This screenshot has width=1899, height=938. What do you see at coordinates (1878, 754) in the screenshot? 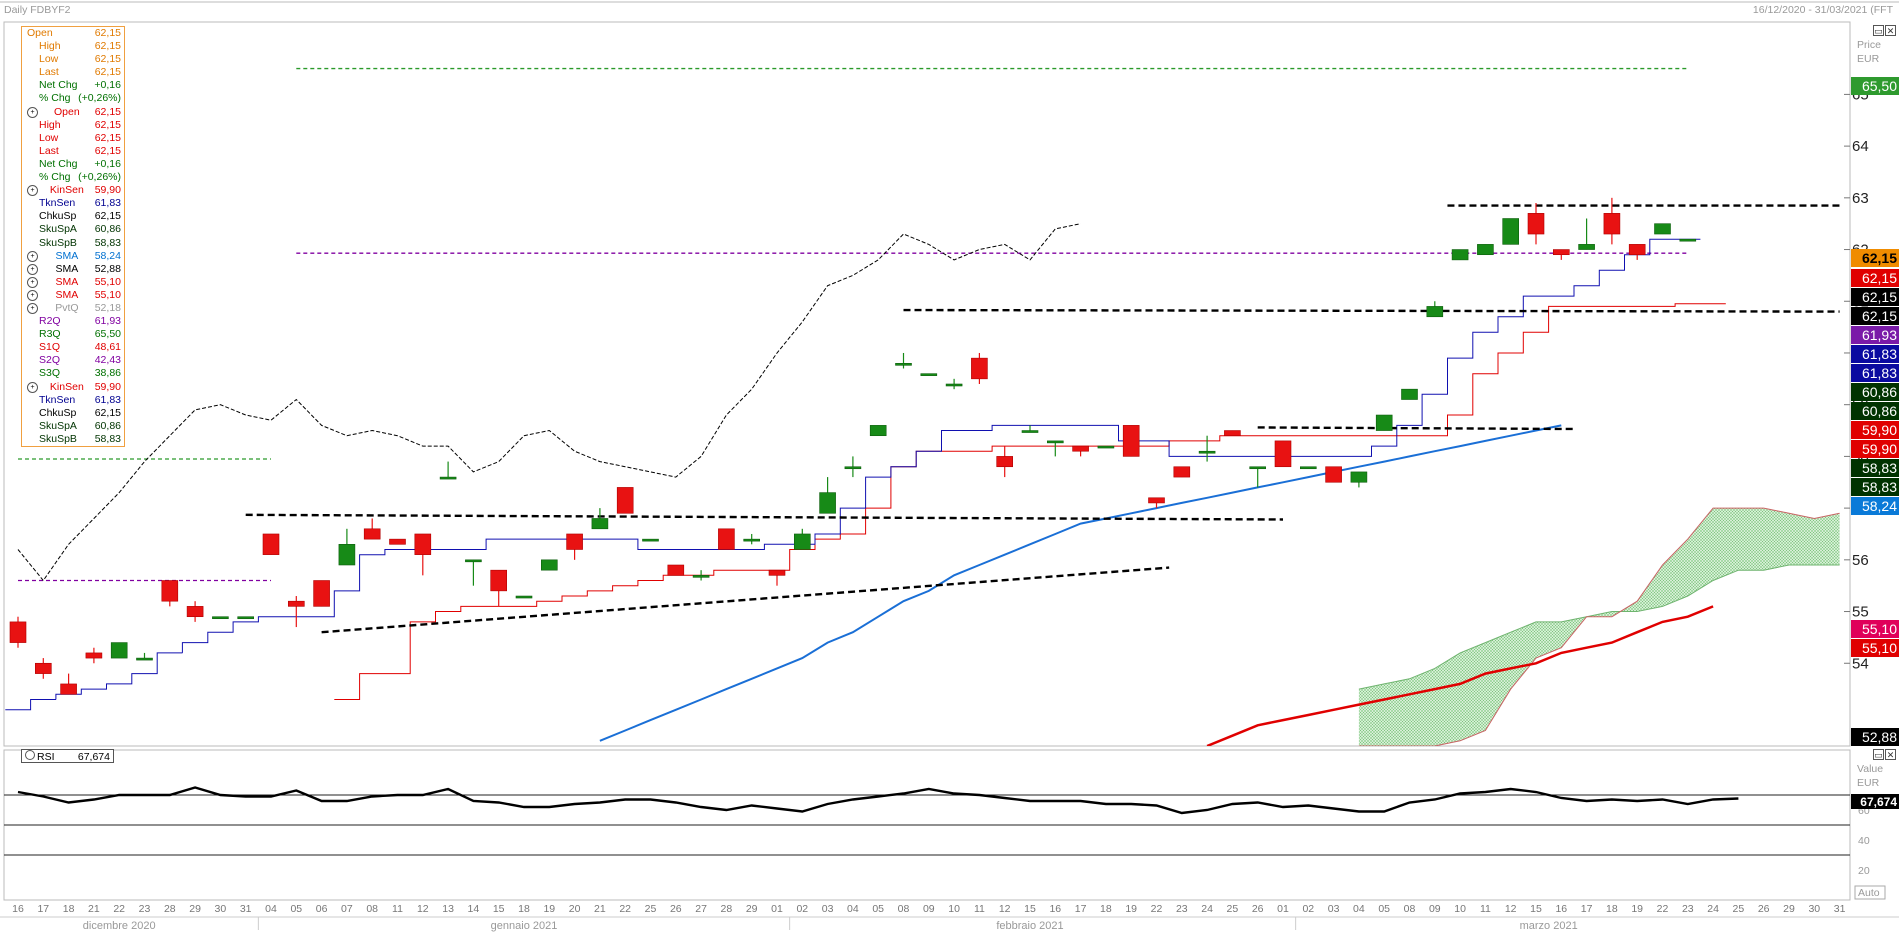
I see `rsi-restore-icon: ▭` at bounding box center [1878, 754].